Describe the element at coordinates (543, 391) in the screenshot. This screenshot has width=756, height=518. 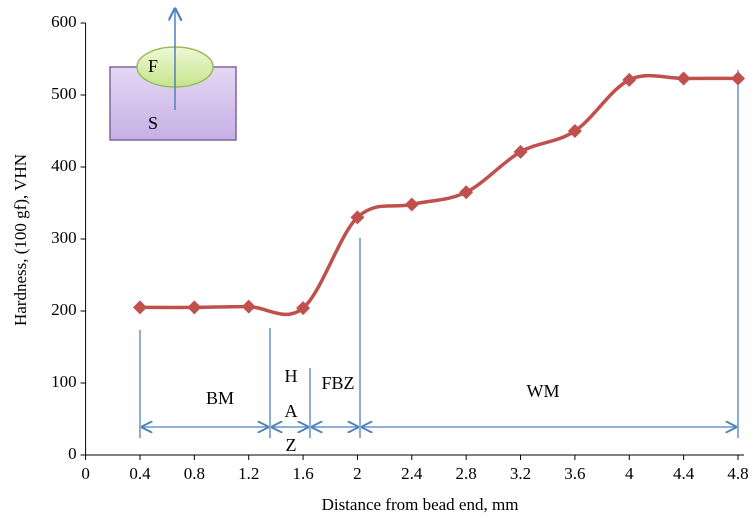
I see `annotation: WM` at that location.